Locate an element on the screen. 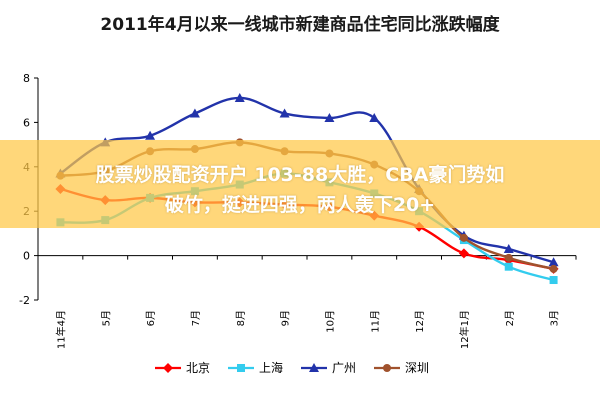  x-tick-label: 7月 is located at coordinates (196, 318).